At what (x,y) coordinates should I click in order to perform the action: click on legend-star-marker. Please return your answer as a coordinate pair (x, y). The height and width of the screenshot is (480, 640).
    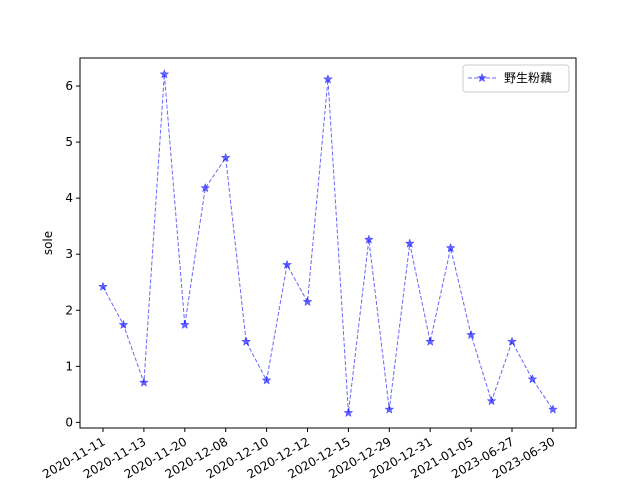
    Looking at the image, I should click on (482, 77).